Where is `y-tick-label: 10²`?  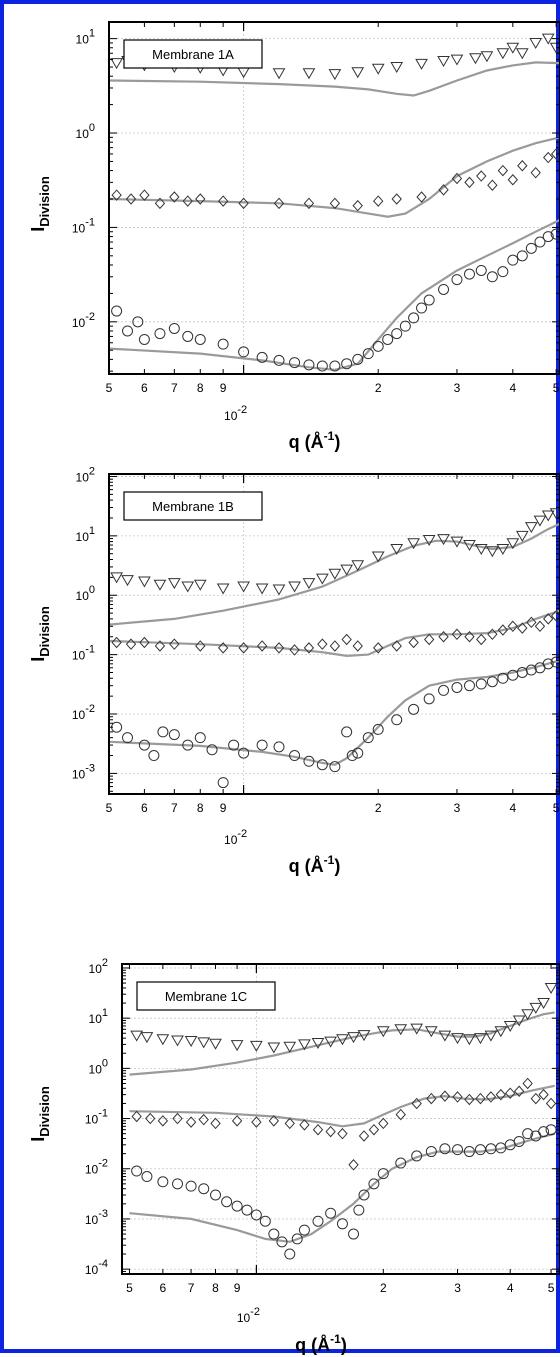 y-tick-label: 10² is located at coordinates (98, 966).